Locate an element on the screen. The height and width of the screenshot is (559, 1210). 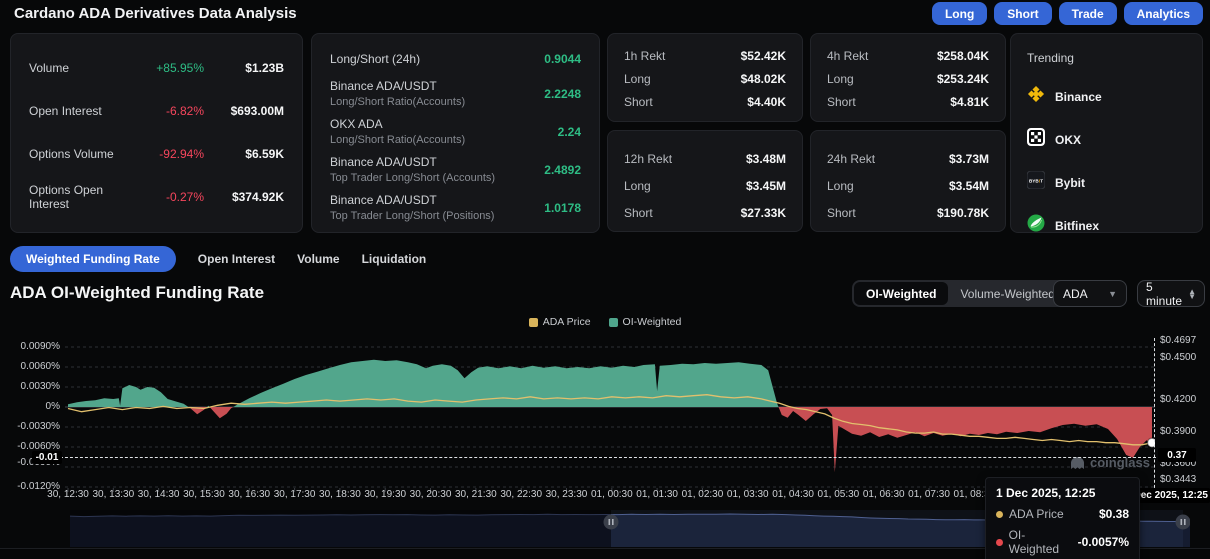
rekt-head: 4h Rekt $258.04K is located at coordinates (908, 55).